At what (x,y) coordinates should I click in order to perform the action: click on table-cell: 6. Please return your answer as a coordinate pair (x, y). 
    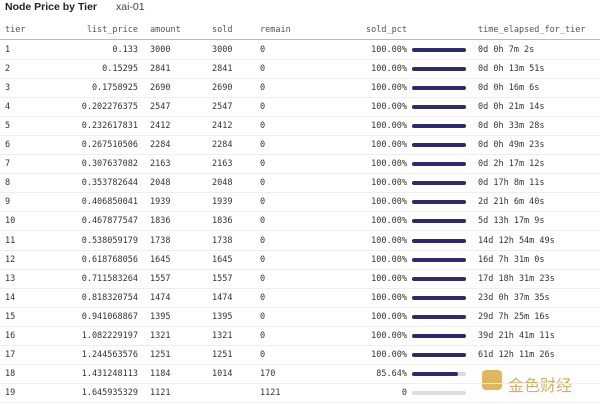
    Looking at the image, I should click on (8, 145).